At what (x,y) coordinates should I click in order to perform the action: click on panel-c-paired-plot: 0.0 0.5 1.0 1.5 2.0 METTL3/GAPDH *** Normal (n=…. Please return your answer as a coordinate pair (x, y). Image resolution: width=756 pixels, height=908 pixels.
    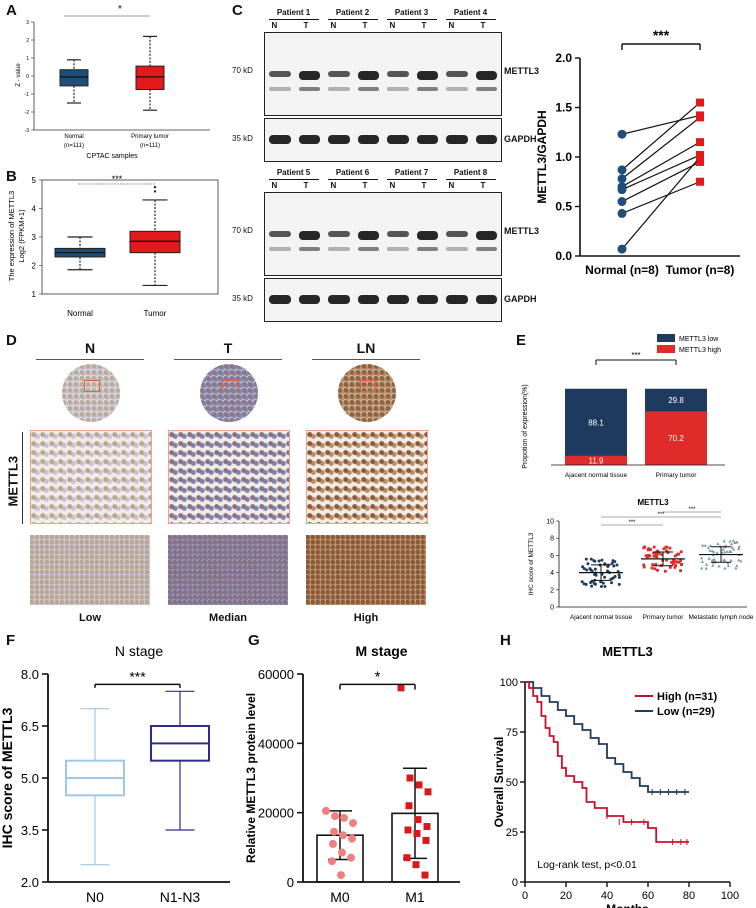
    Looking at the image, I should click on (637, 152).